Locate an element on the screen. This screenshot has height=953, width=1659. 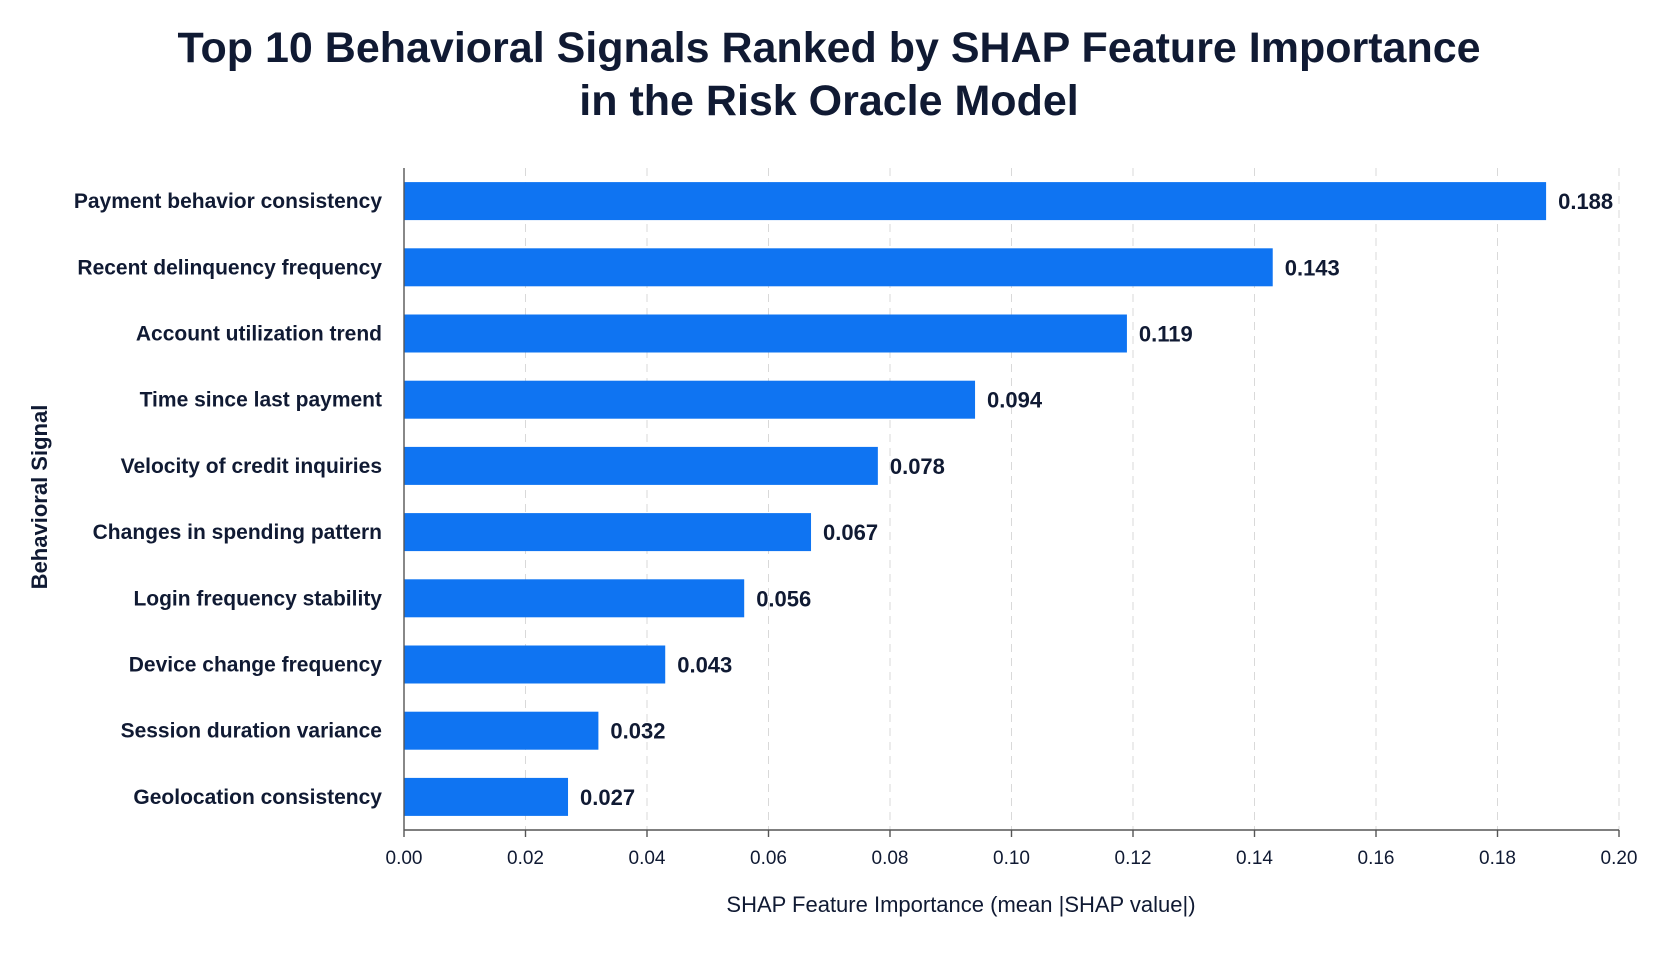
x-tick-label: 0.02 is located at coordinates (525, 858).